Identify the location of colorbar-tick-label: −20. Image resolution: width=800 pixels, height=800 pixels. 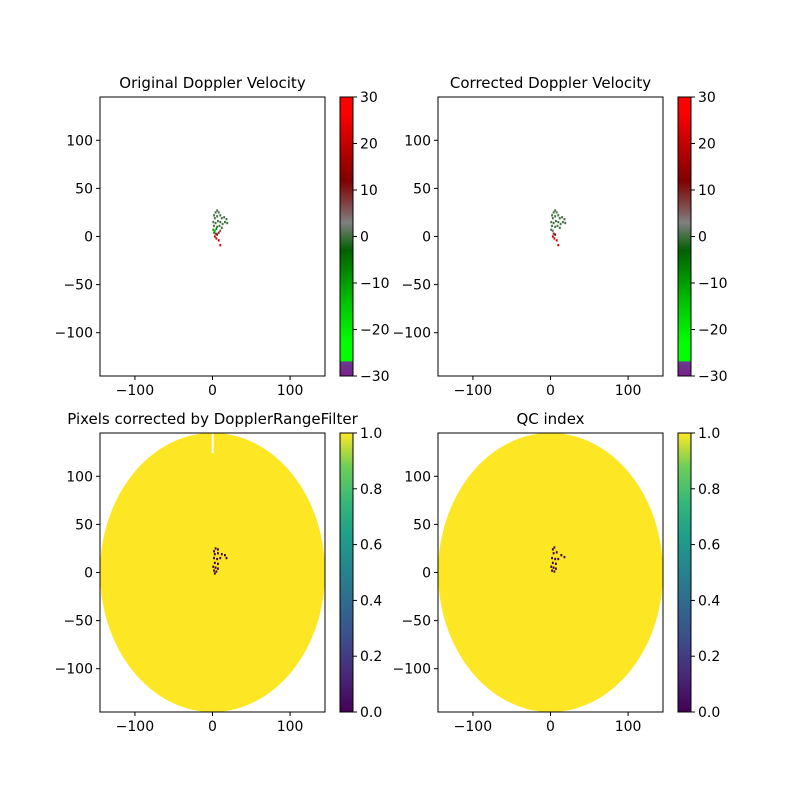
(713, 331).